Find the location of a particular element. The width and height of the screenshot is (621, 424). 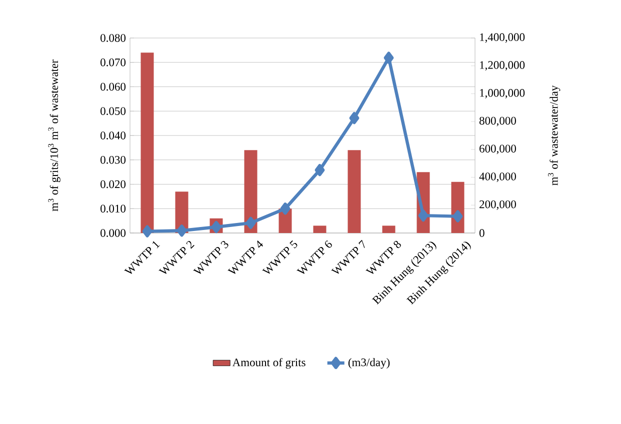

y-tick-label: 0.050 is located at coordinates (113, 111).